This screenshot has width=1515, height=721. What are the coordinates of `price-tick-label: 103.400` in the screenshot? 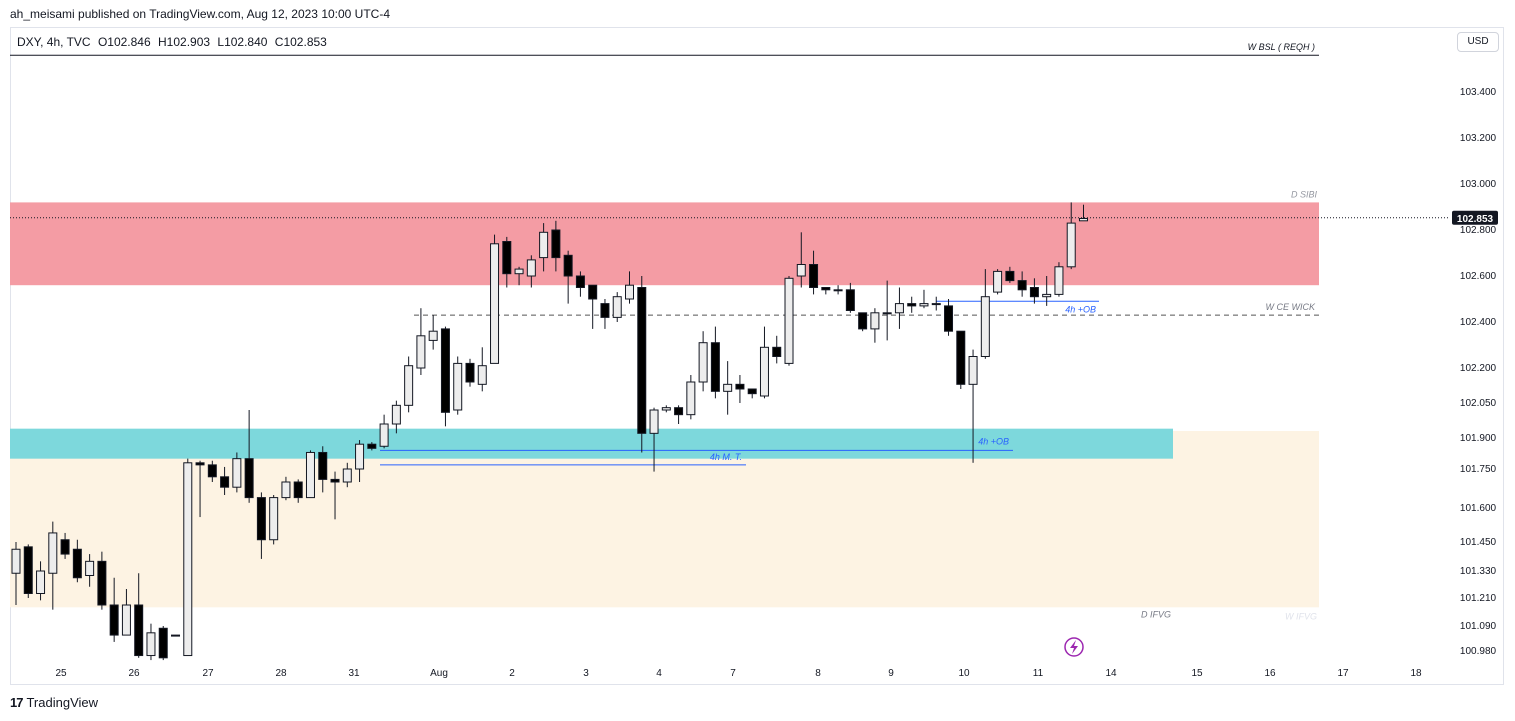 It's located at (1478, 92).